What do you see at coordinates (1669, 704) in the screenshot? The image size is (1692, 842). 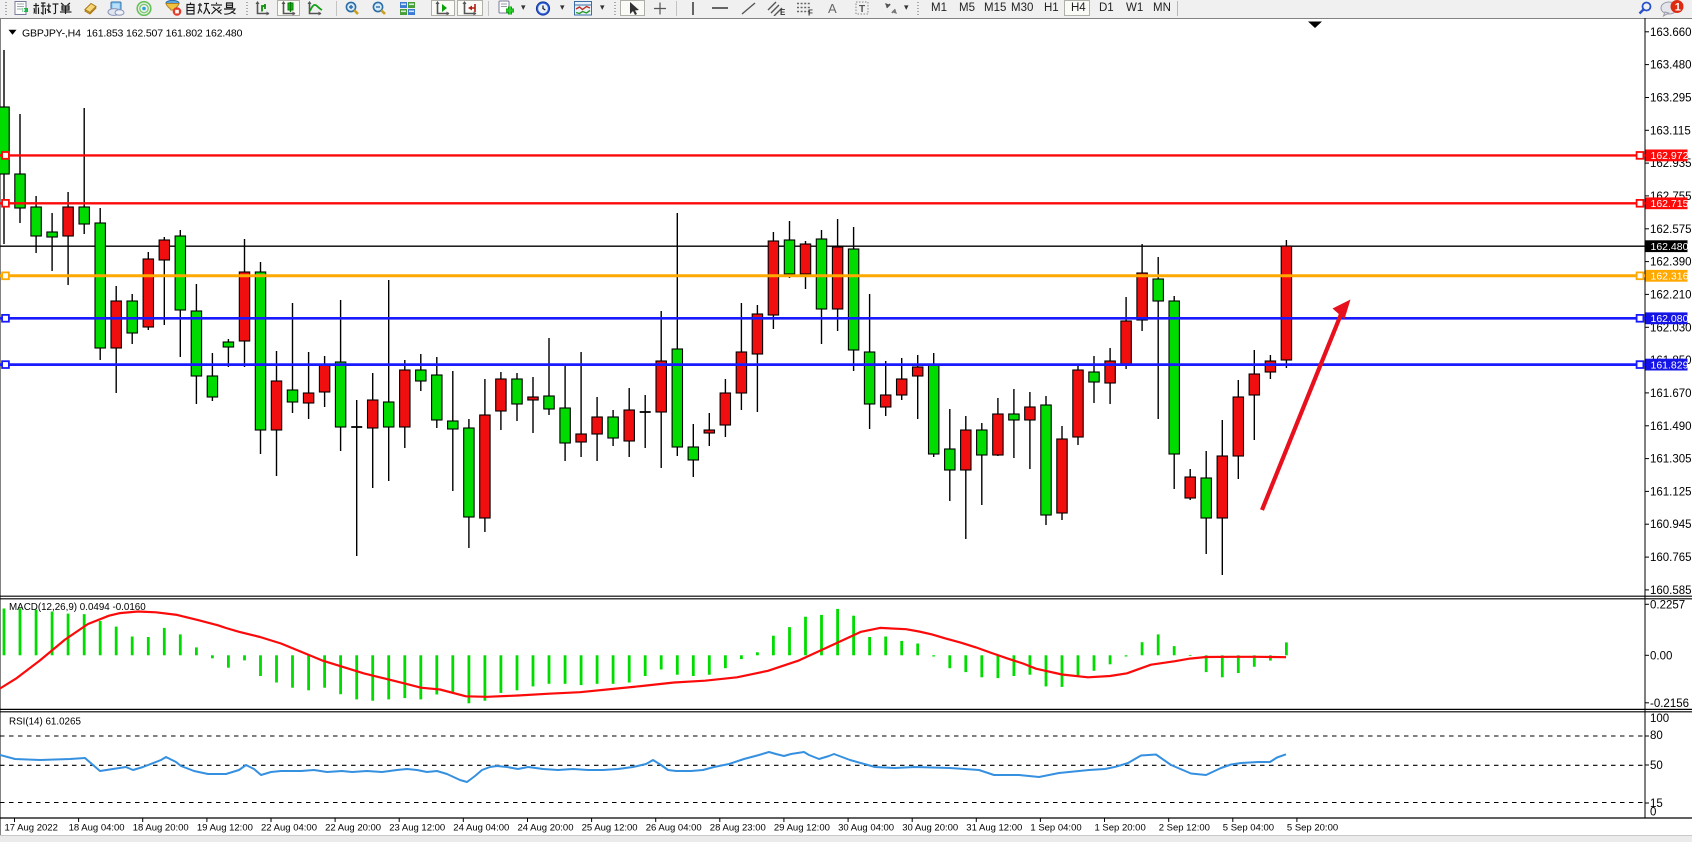 I see `svg-text: -0.2156` at bounding box center [1669, 704].